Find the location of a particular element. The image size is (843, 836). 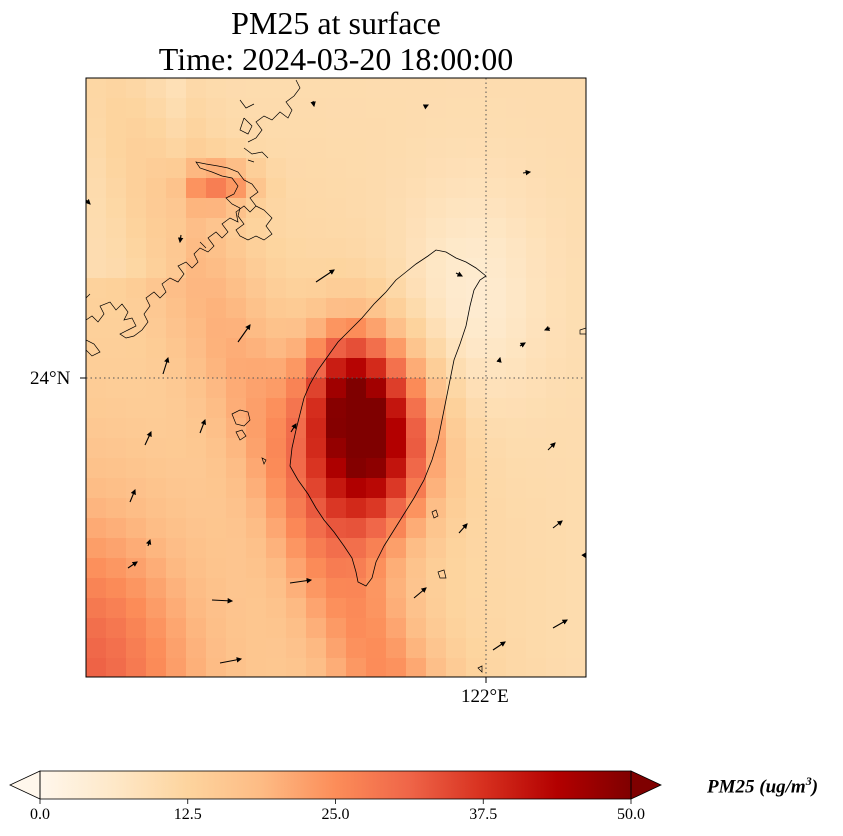

wind-arrow is located at coordinates (547, 328).